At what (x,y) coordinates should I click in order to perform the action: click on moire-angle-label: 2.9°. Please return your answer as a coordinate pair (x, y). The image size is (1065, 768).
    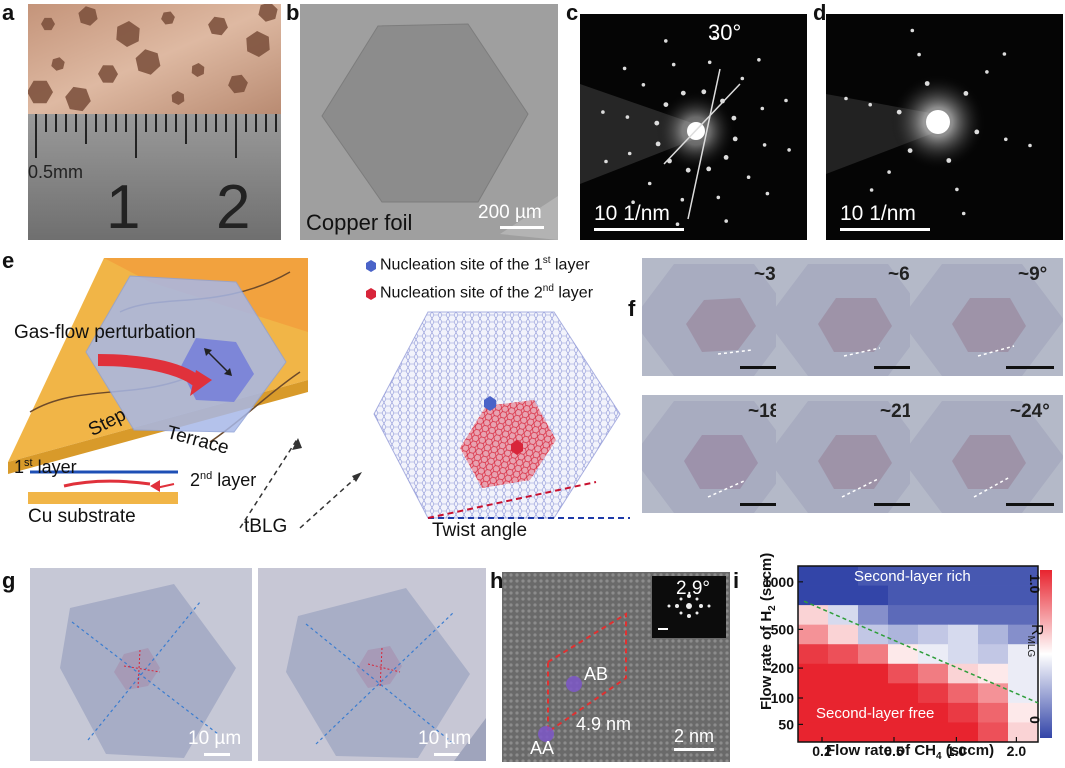
    Looking at the image, I should click on (693, 588).